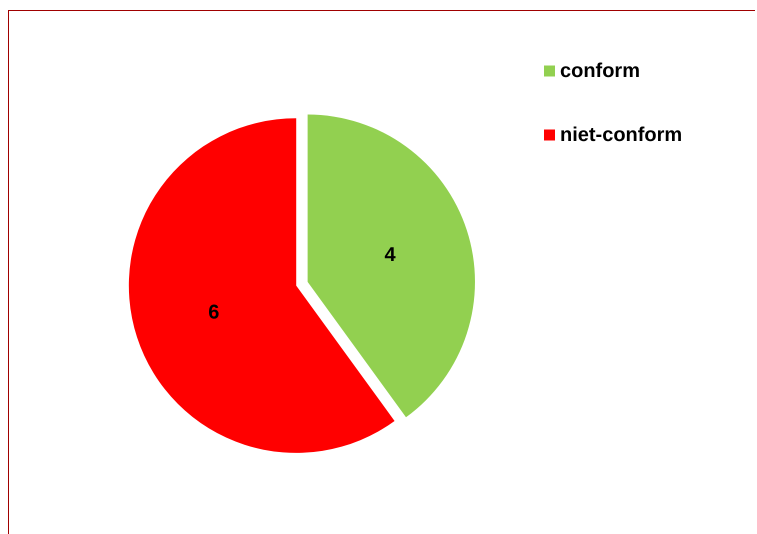  What do you see at coordinates (390, 255) in the screenshot?
I see `data-label: 4` at bounding box center [390, 255].